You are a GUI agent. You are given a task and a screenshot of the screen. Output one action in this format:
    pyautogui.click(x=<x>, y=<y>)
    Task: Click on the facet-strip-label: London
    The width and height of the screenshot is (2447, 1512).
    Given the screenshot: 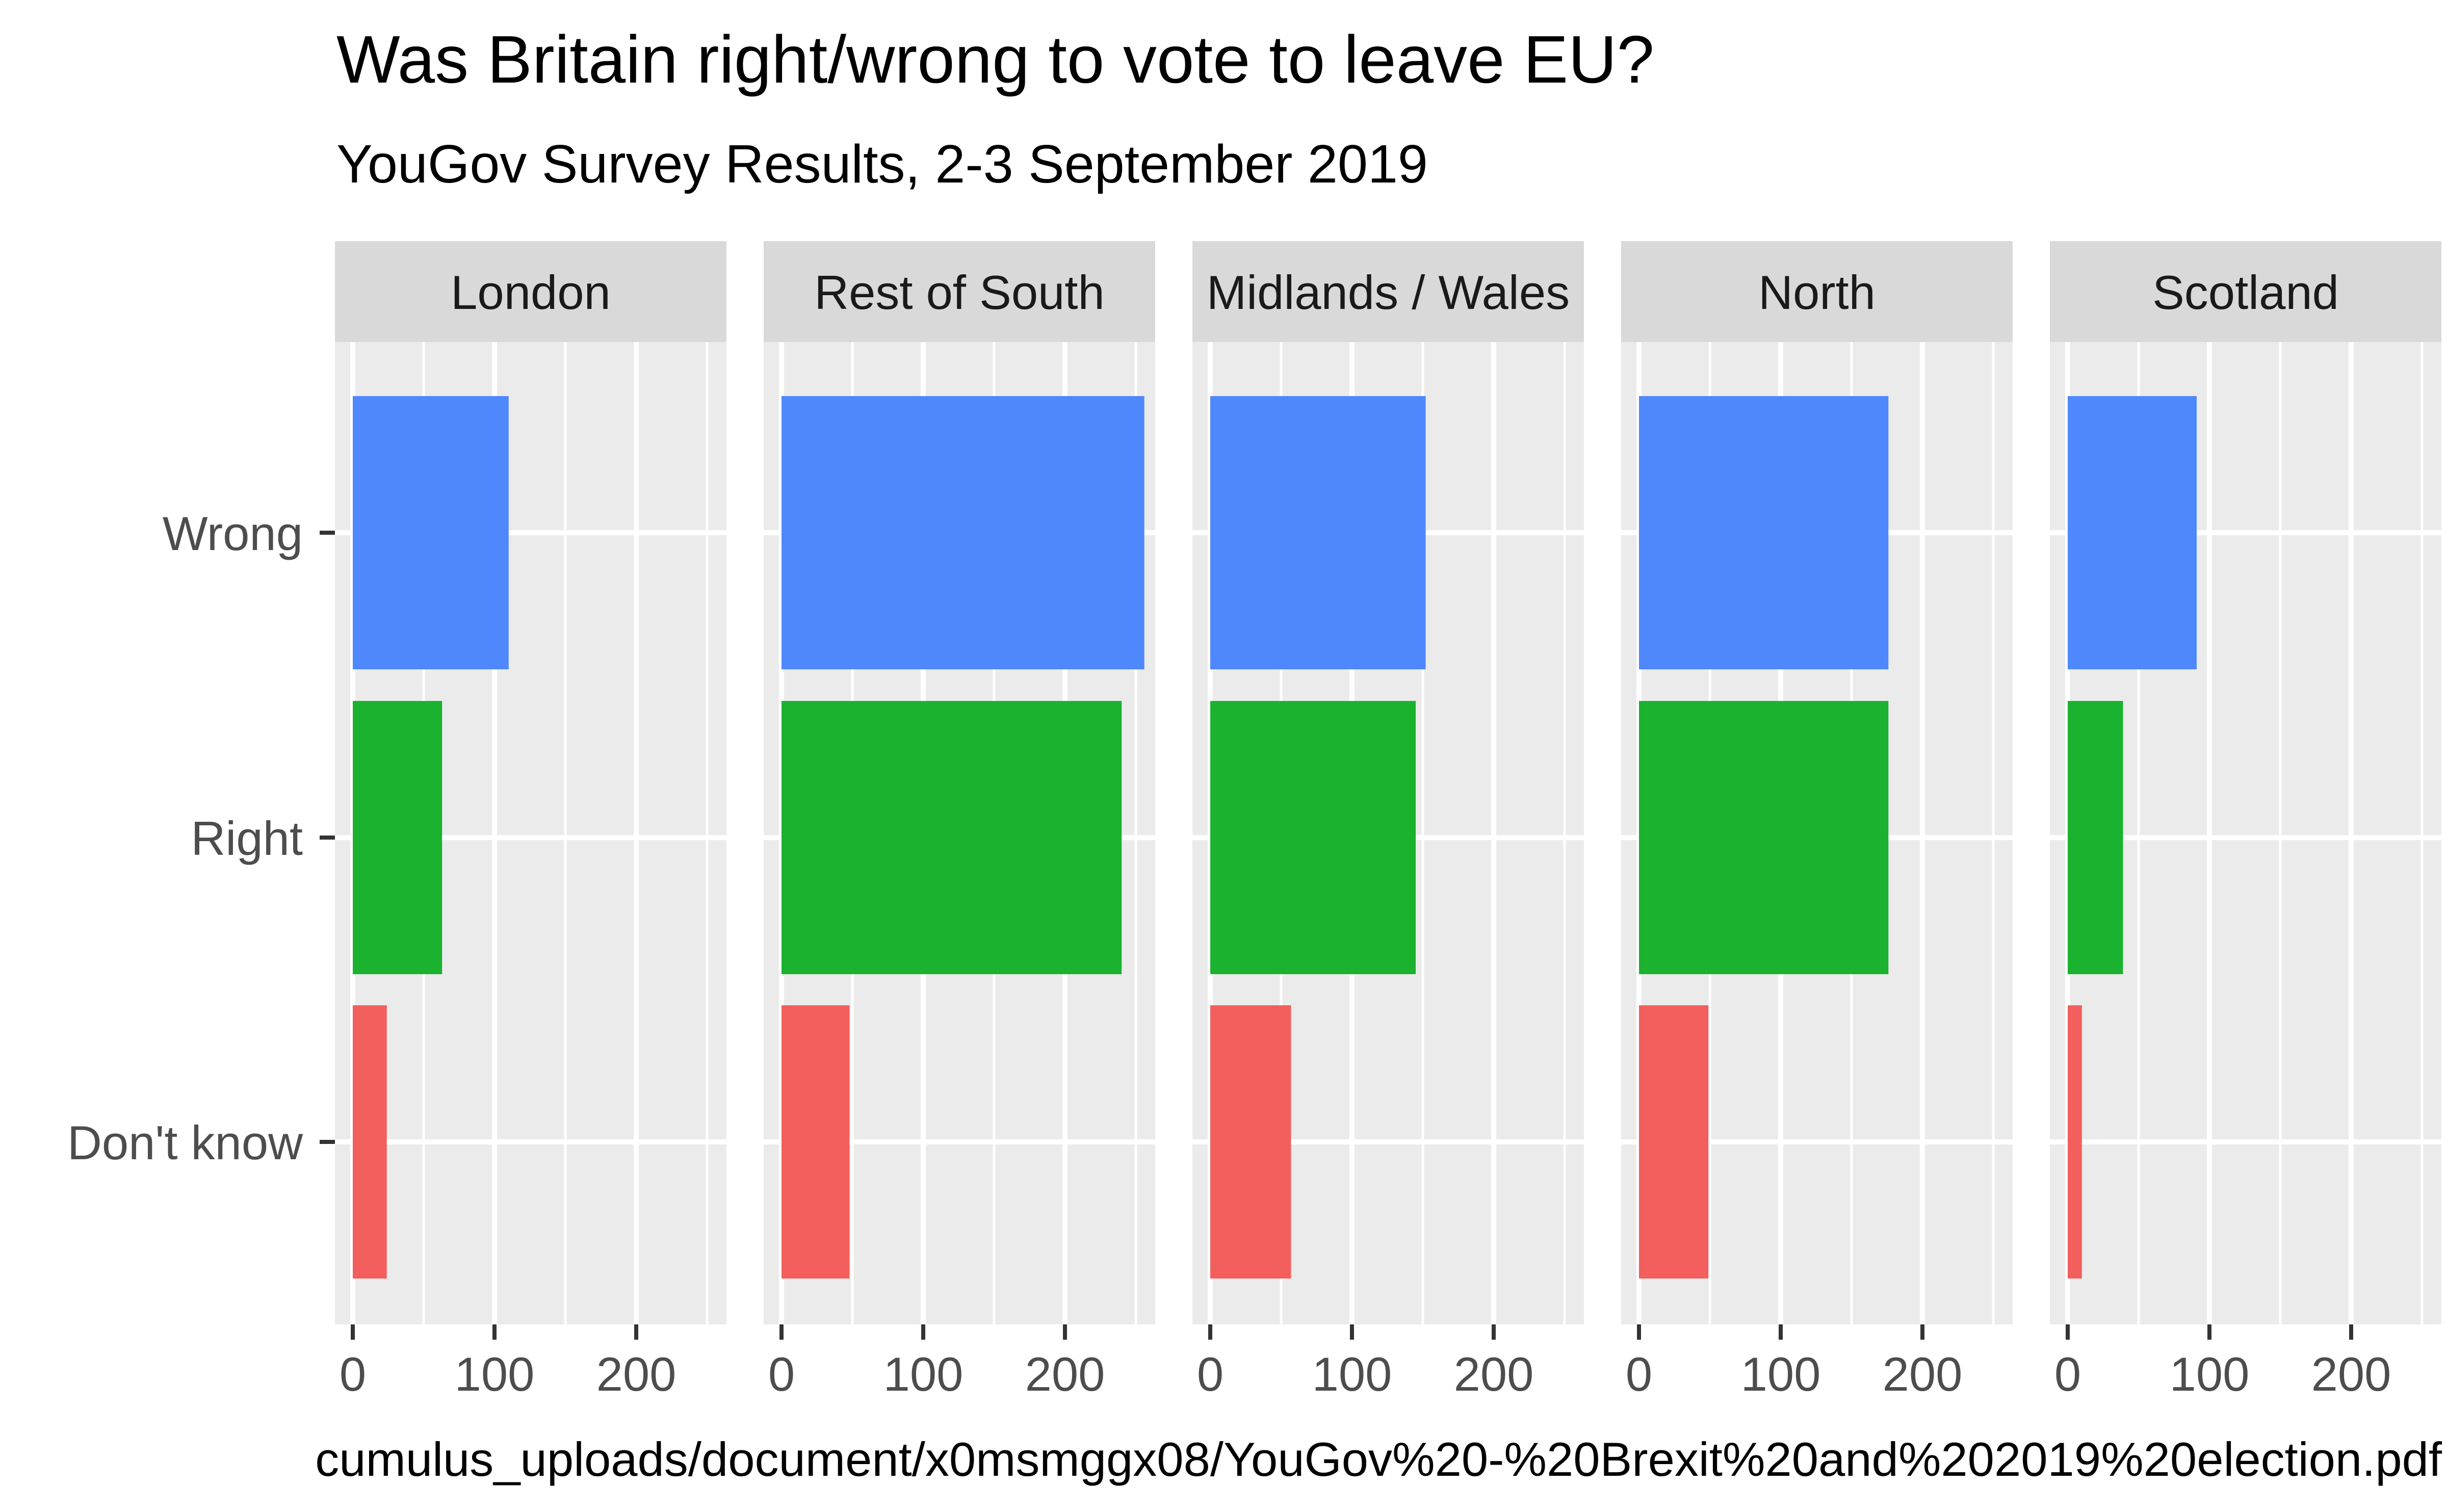 What is the action you would take?
    pyautogui.click(x=531, y=292)
    